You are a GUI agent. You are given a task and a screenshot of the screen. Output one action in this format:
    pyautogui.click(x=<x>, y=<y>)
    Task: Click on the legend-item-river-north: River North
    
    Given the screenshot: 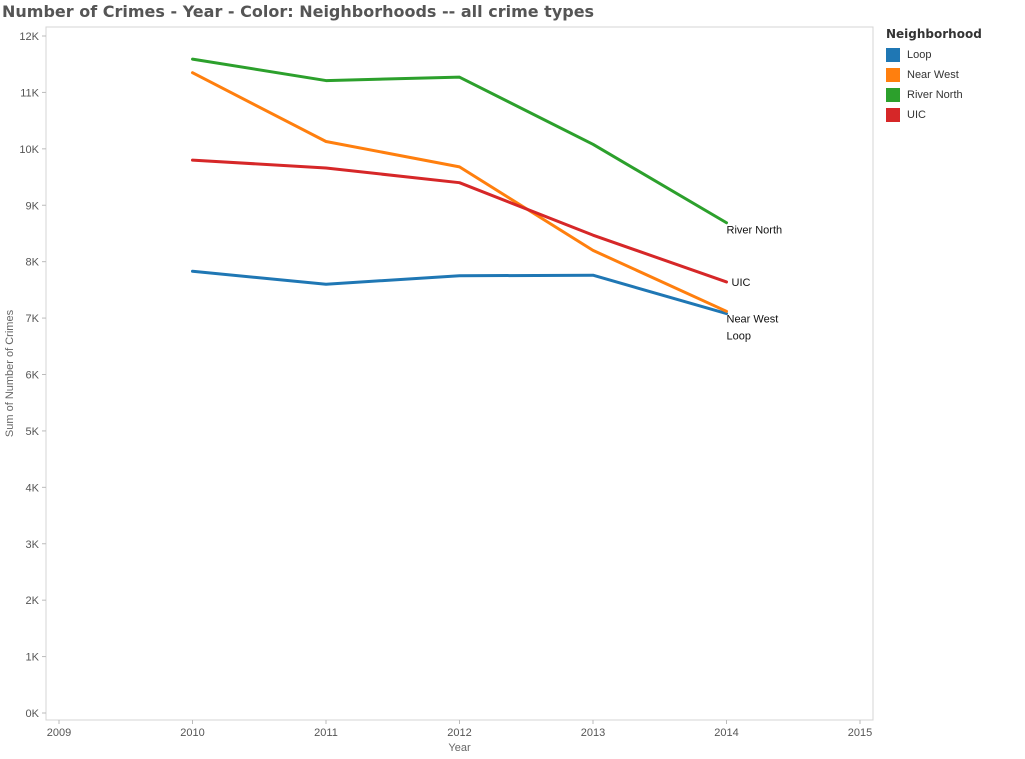 What is the action you would take?
    pyautogui.click(x=934, y=95)
    